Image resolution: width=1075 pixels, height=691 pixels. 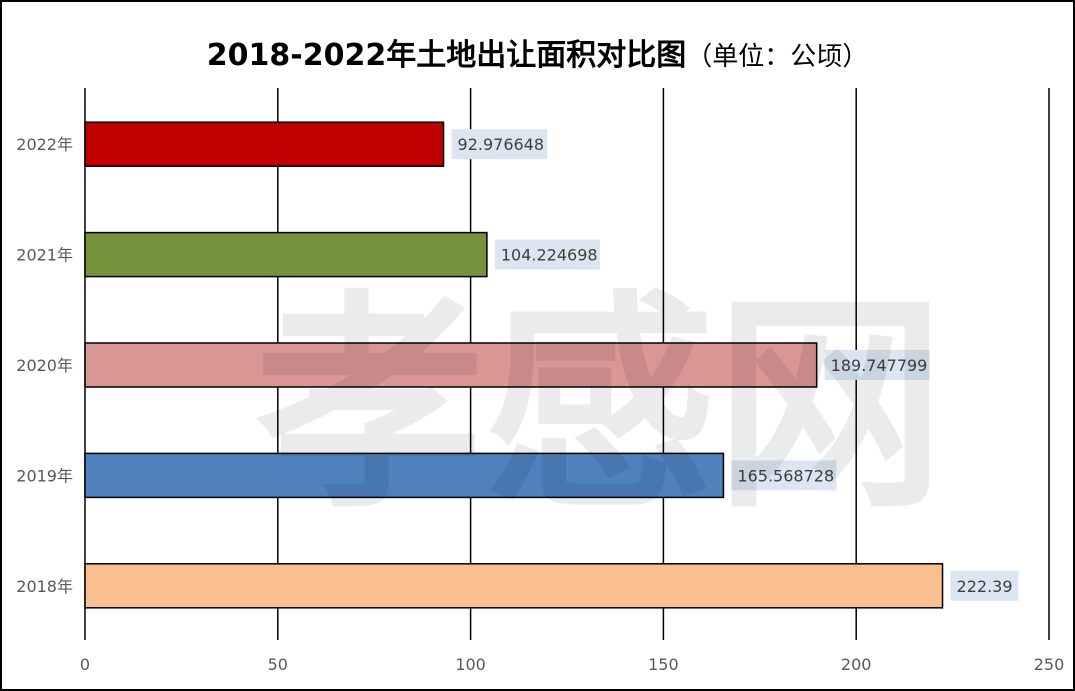 I want to click on y-axis-labels: 2022年 2021年 2020年 2019年 2018年, so click(x=44, y=365).